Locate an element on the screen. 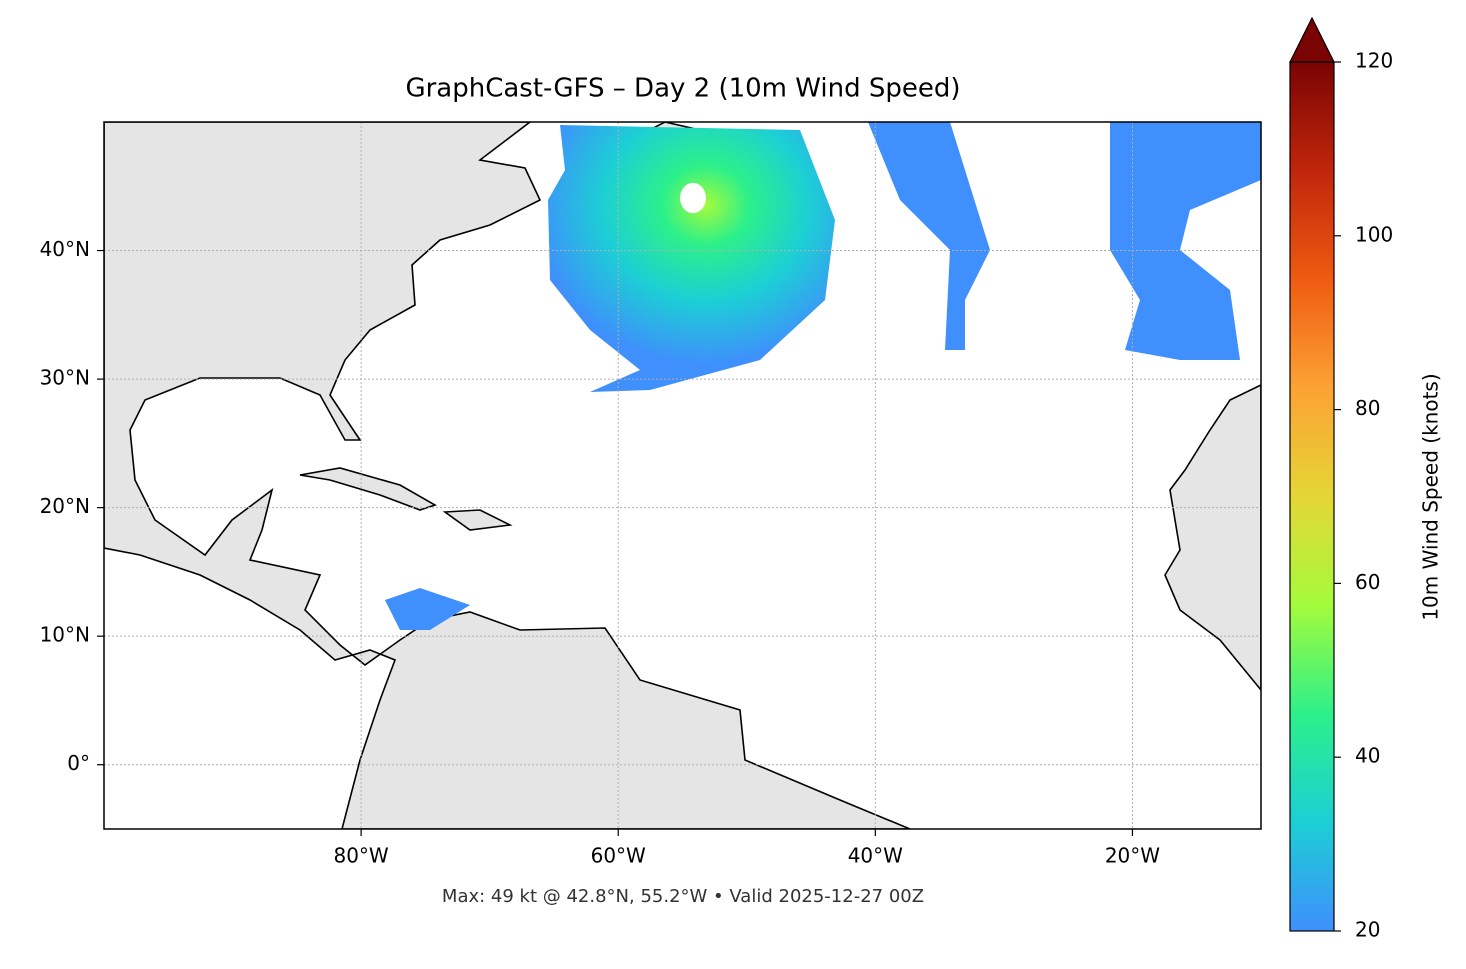  chart-title: GraphCast-GFS – Day 2 (10m Wind Speed) is located at coordinates (682, 89).